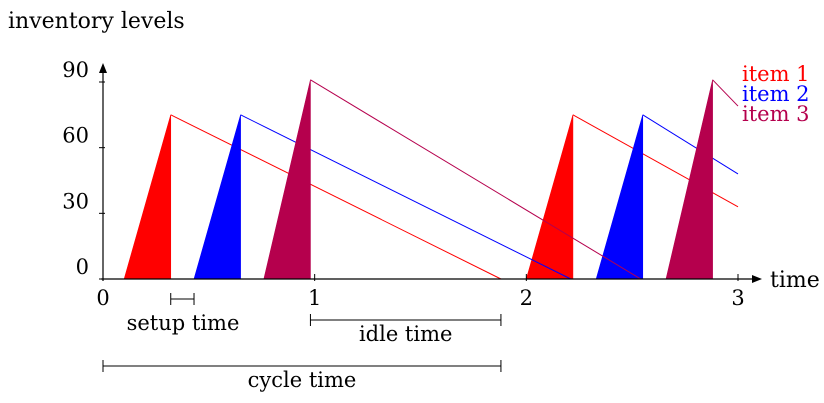 The image size is (824, 403). What do you see at coordinates (75, 201) in the screenshot?
I see `y-tick-label-1: 30` at bounding box center [75, 201].